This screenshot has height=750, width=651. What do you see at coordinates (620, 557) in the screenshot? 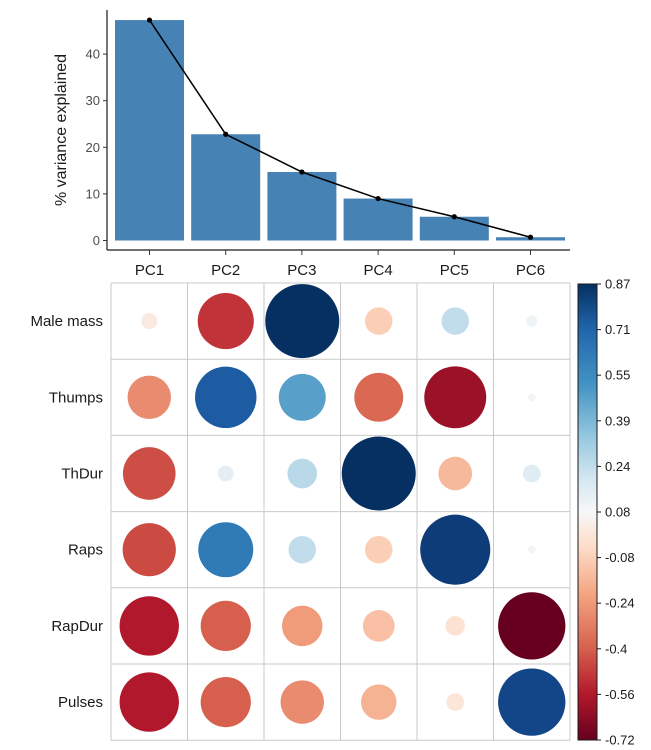
I see `colorbar-tick-label: -0.08` at bounding box center [620, 557].